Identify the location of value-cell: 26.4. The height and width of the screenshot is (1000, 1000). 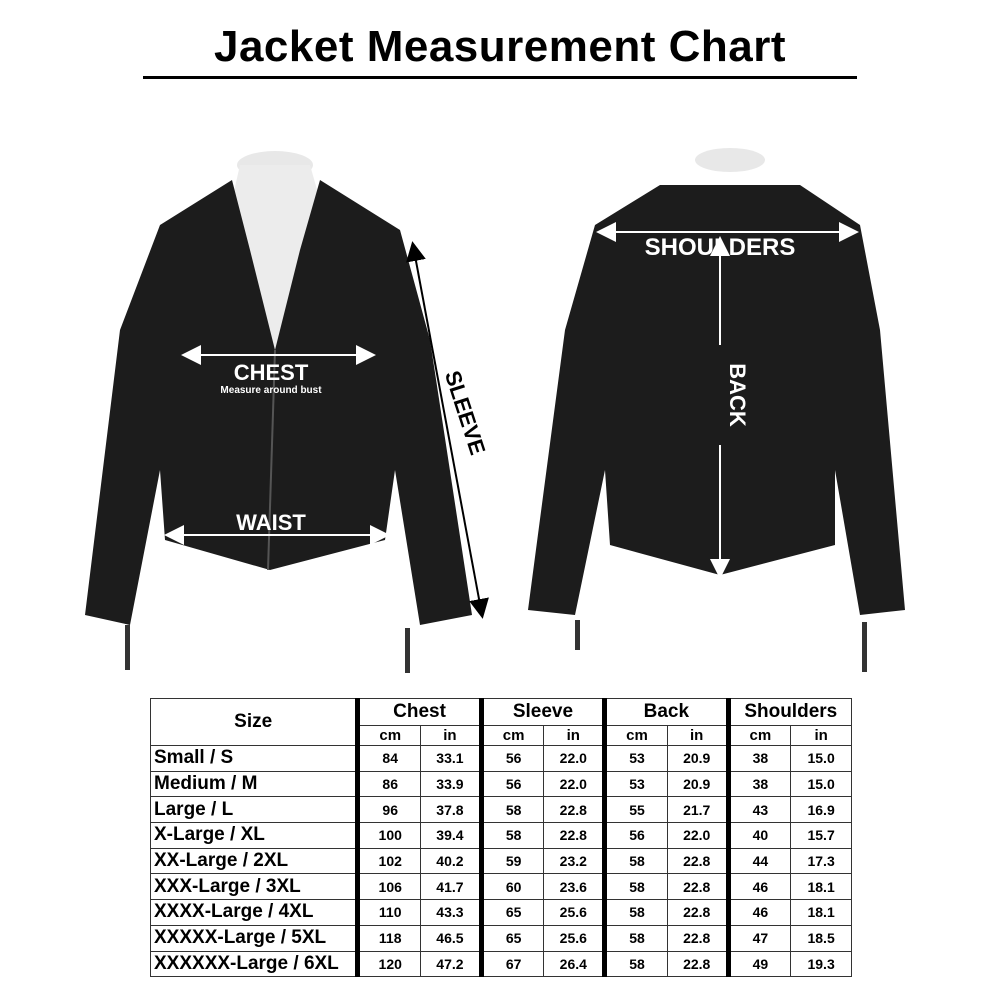
(574, 964).